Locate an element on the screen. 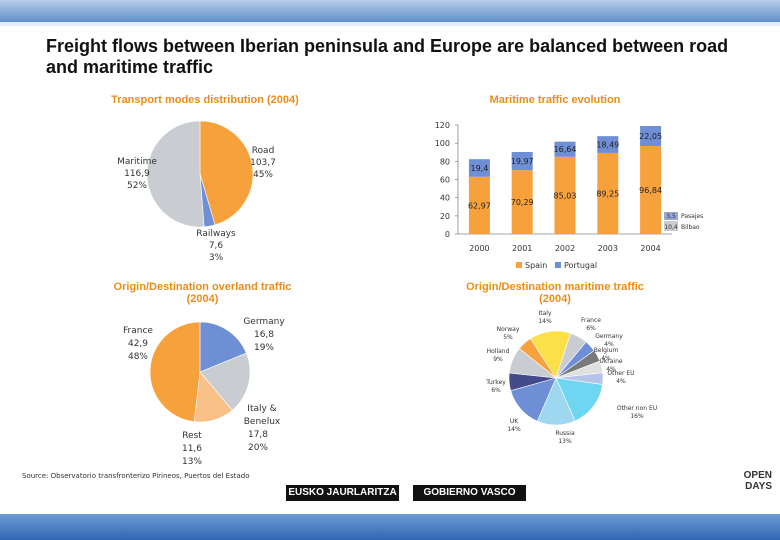 This screenshot has width=780, height=540. label-italy-benelux-value-0: 17,8 is located at coordinates (258, 435).